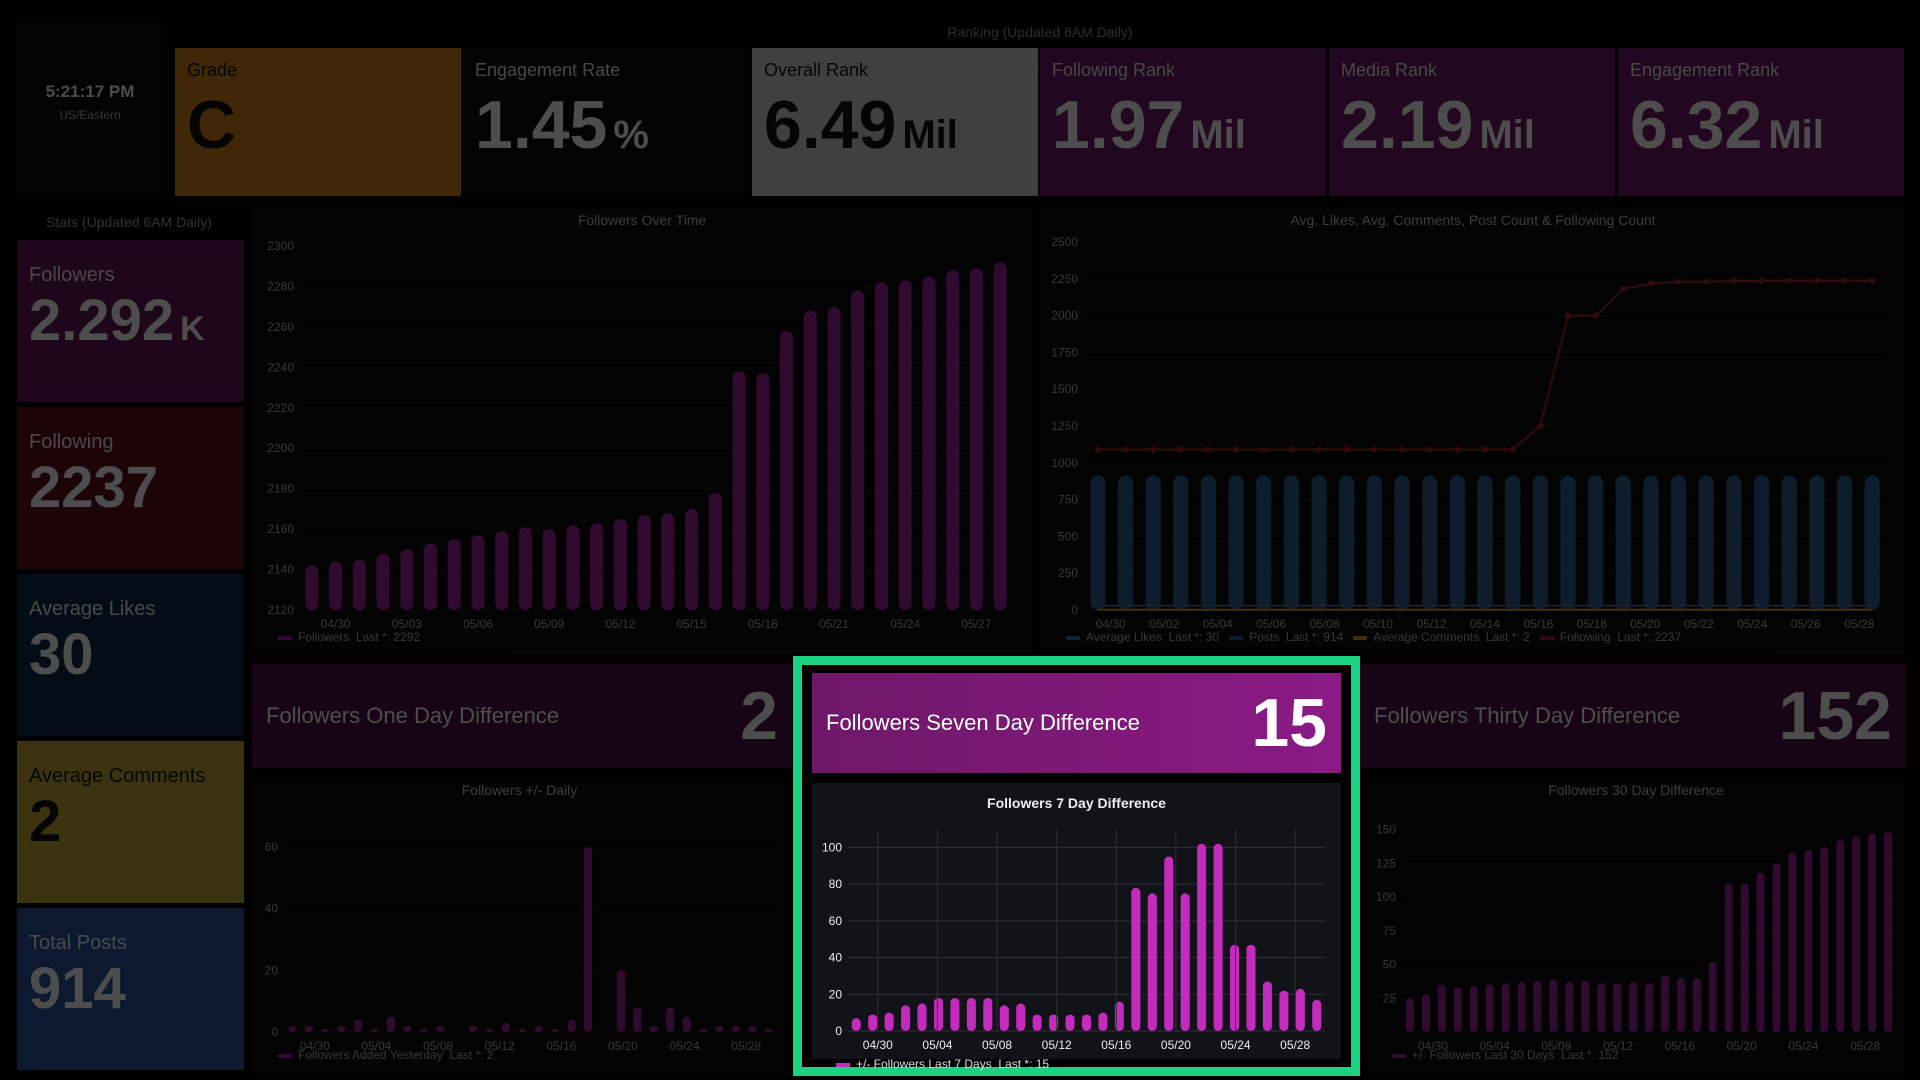 This screenshot has height=1080, width=1920. I want to click on x-tick-label: 05/28, so click(1859, 624).